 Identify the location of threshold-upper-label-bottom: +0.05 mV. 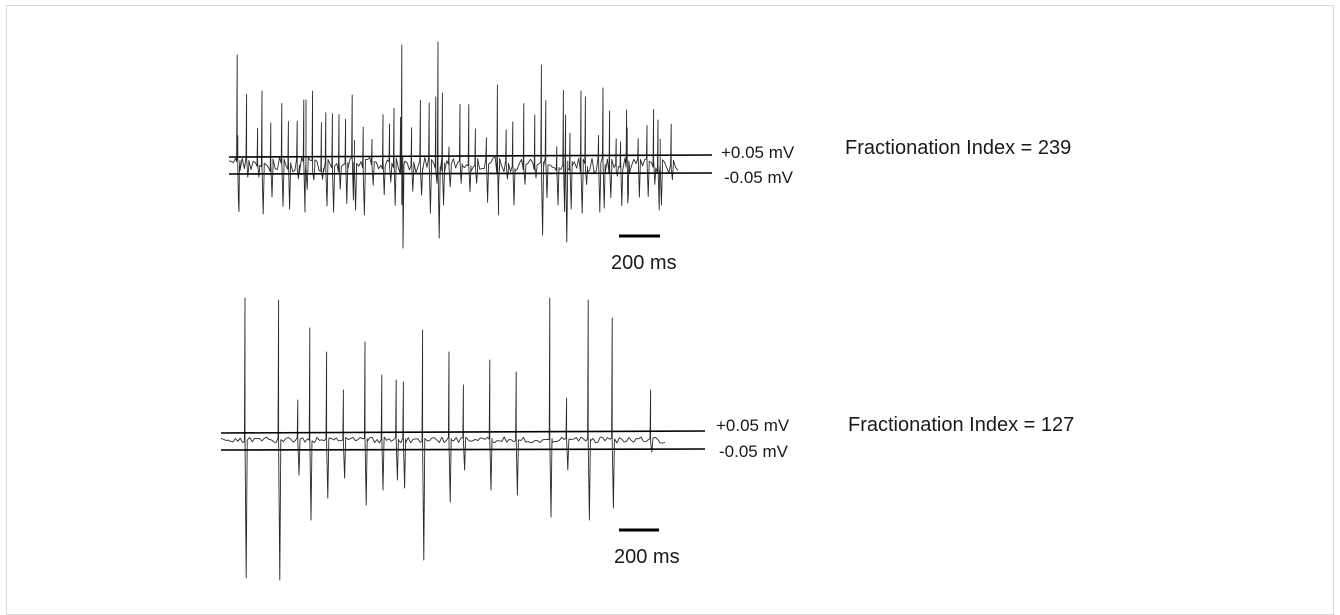
(753, 425).